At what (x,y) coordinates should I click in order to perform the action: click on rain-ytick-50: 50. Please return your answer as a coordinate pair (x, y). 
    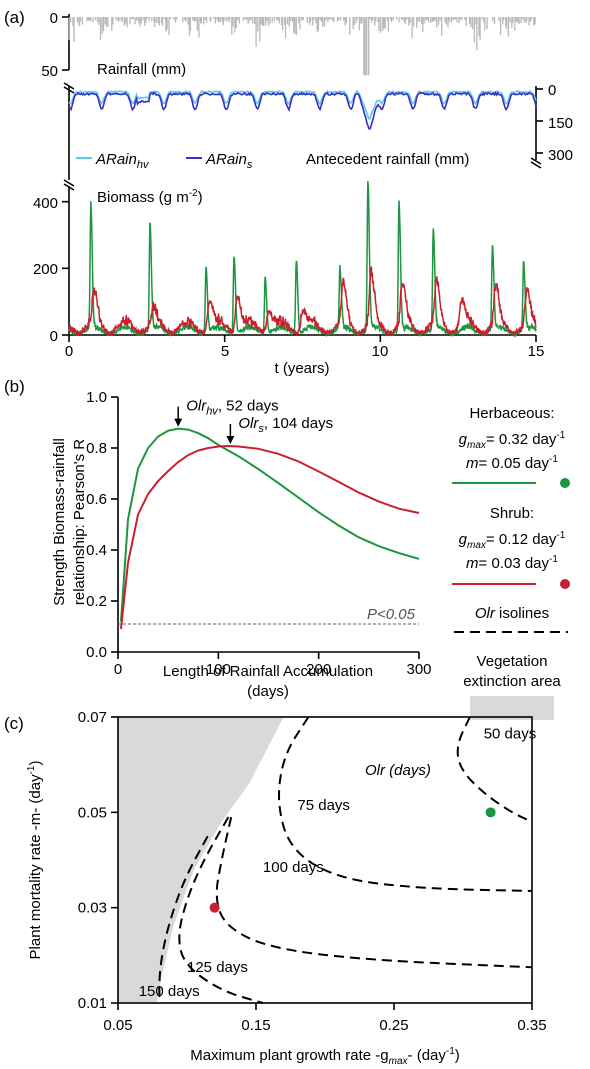
    Looking at the image, I should click on (49, 71).